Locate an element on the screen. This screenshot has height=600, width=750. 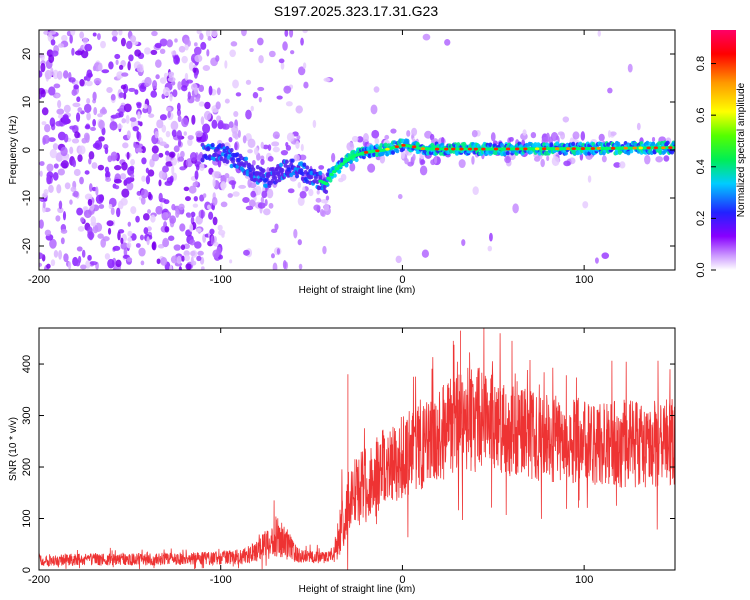
snr-y-tick-label: 100 is located at coordinates (27, 518).